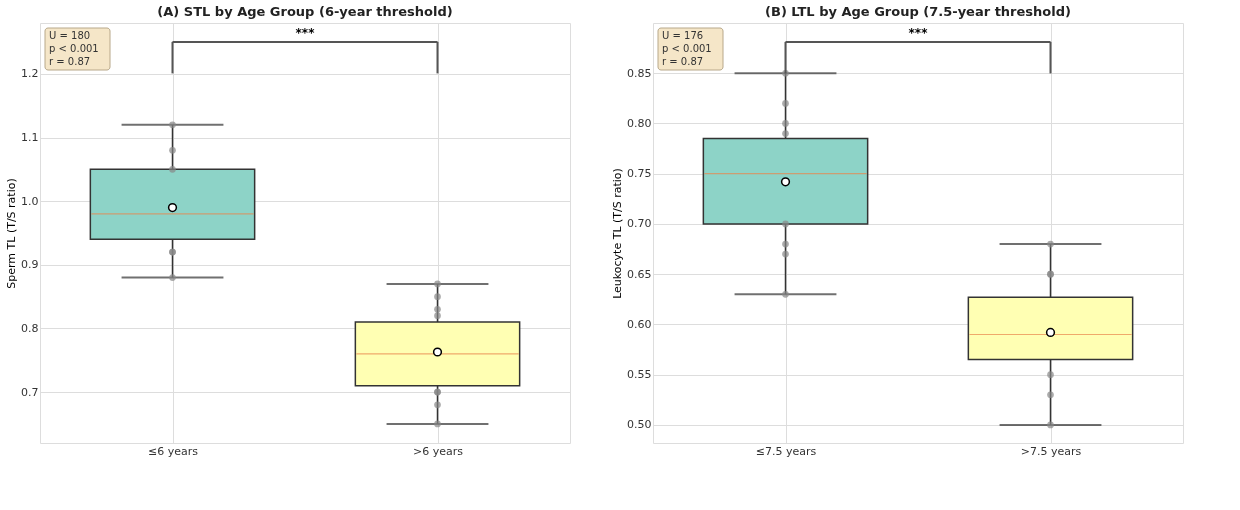  I want to click on y-tick-label: 0.65, so click(639, 274).